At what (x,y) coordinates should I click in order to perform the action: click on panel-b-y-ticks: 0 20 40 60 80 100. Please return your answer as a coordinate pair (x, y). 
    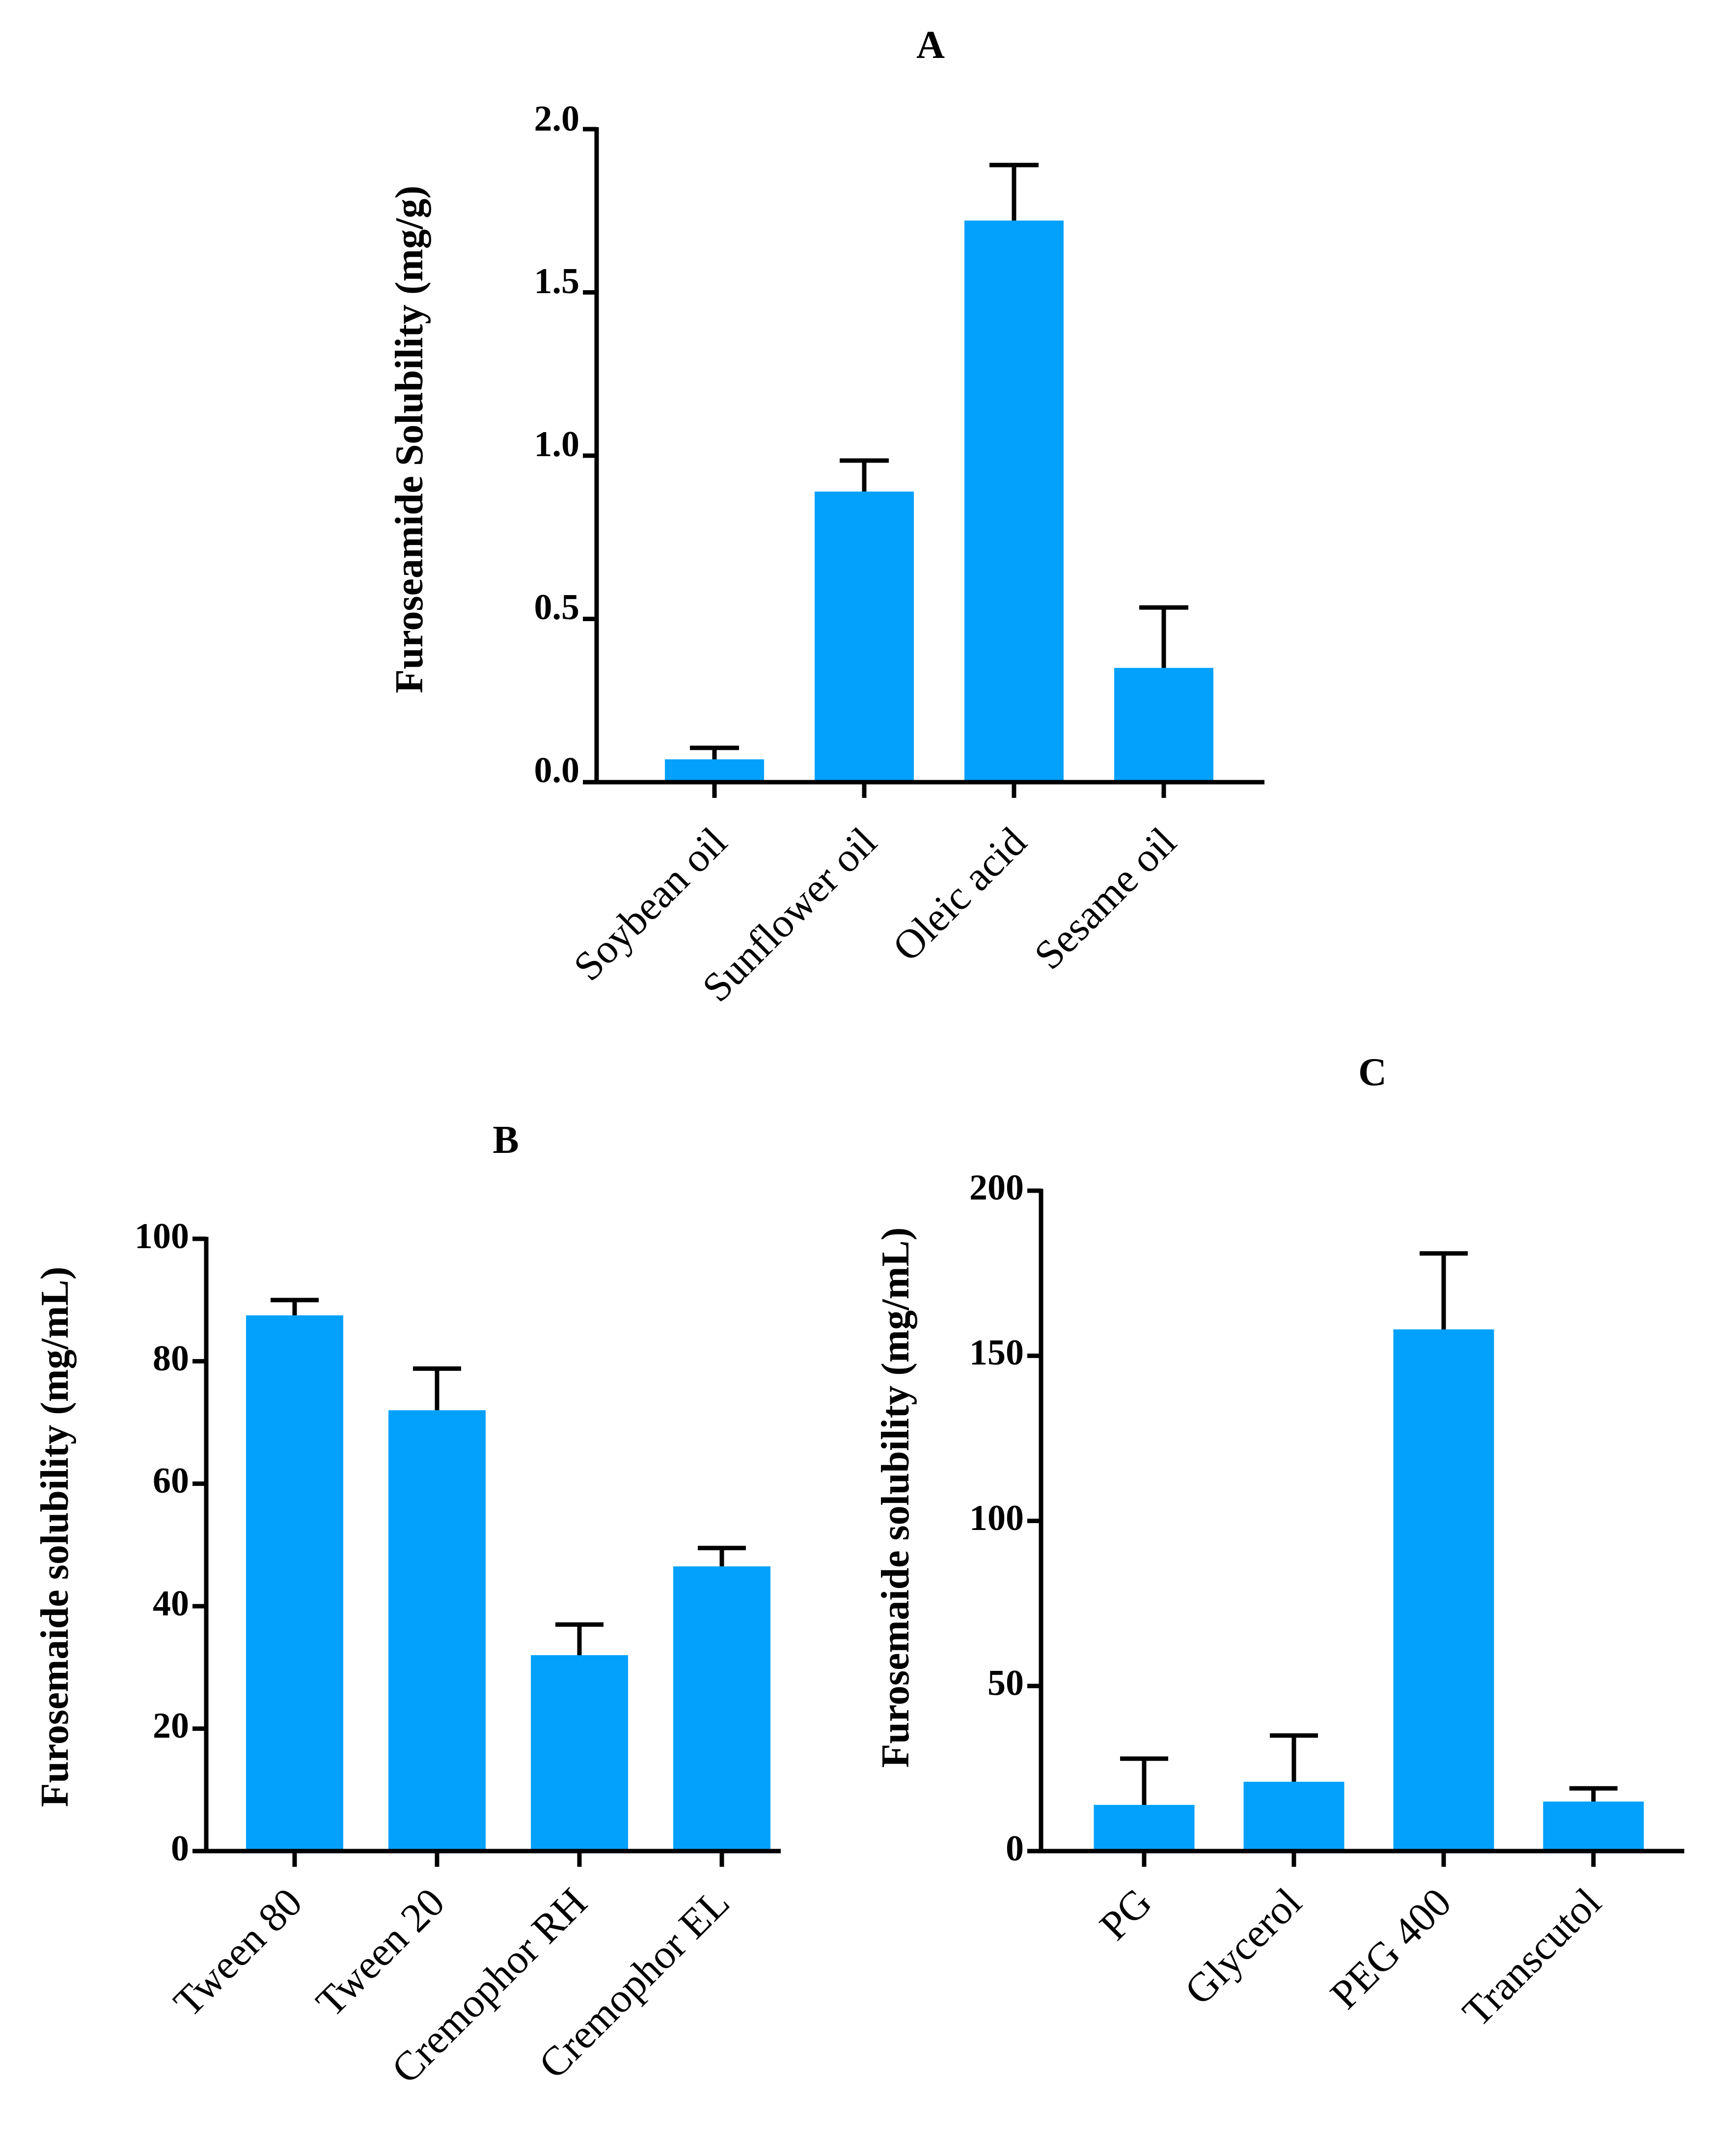
    Looking at the image, I should click on (162, 1542).